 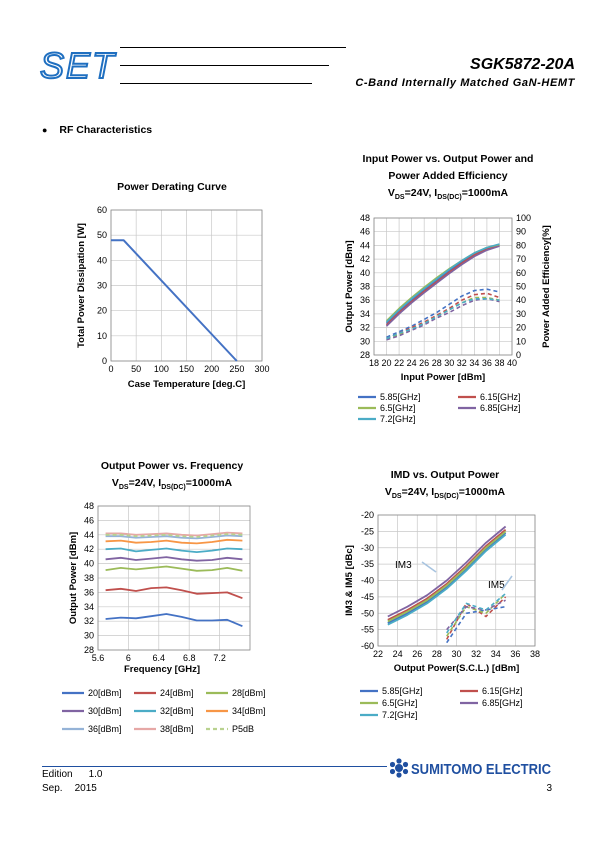 What do you see at coordinates (367, 646) in the screenshot?
I see `y-tick-label: -60` at bounding box center [367, 646].